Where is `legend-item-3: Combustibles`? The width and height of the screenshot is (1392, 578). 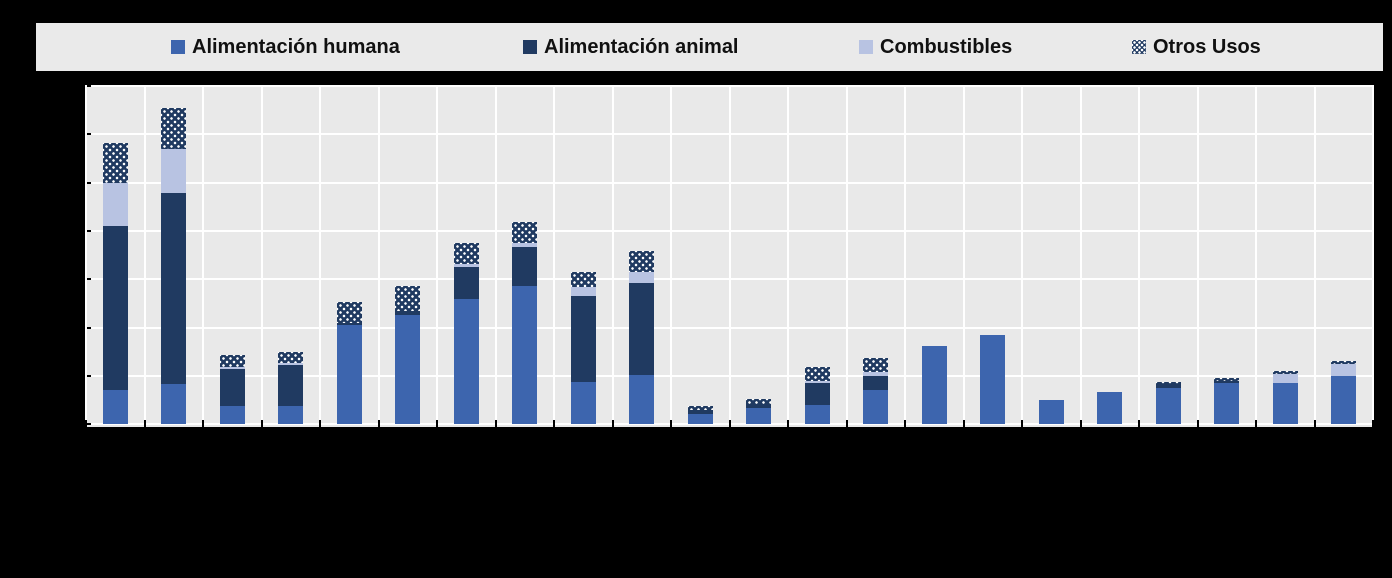 legend-item-3: Combustibles is located at coordinates (935, 47).